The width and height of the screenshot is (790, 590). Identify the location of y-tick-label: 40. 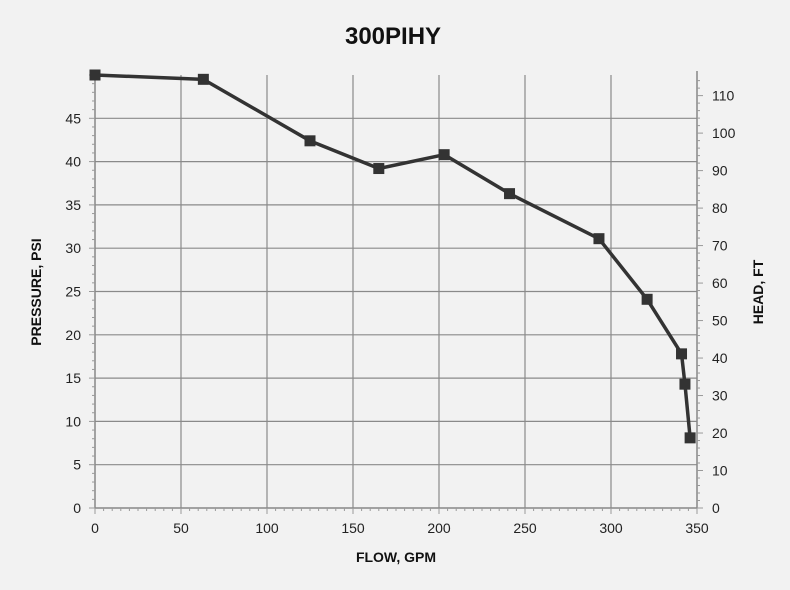
(73, 162).